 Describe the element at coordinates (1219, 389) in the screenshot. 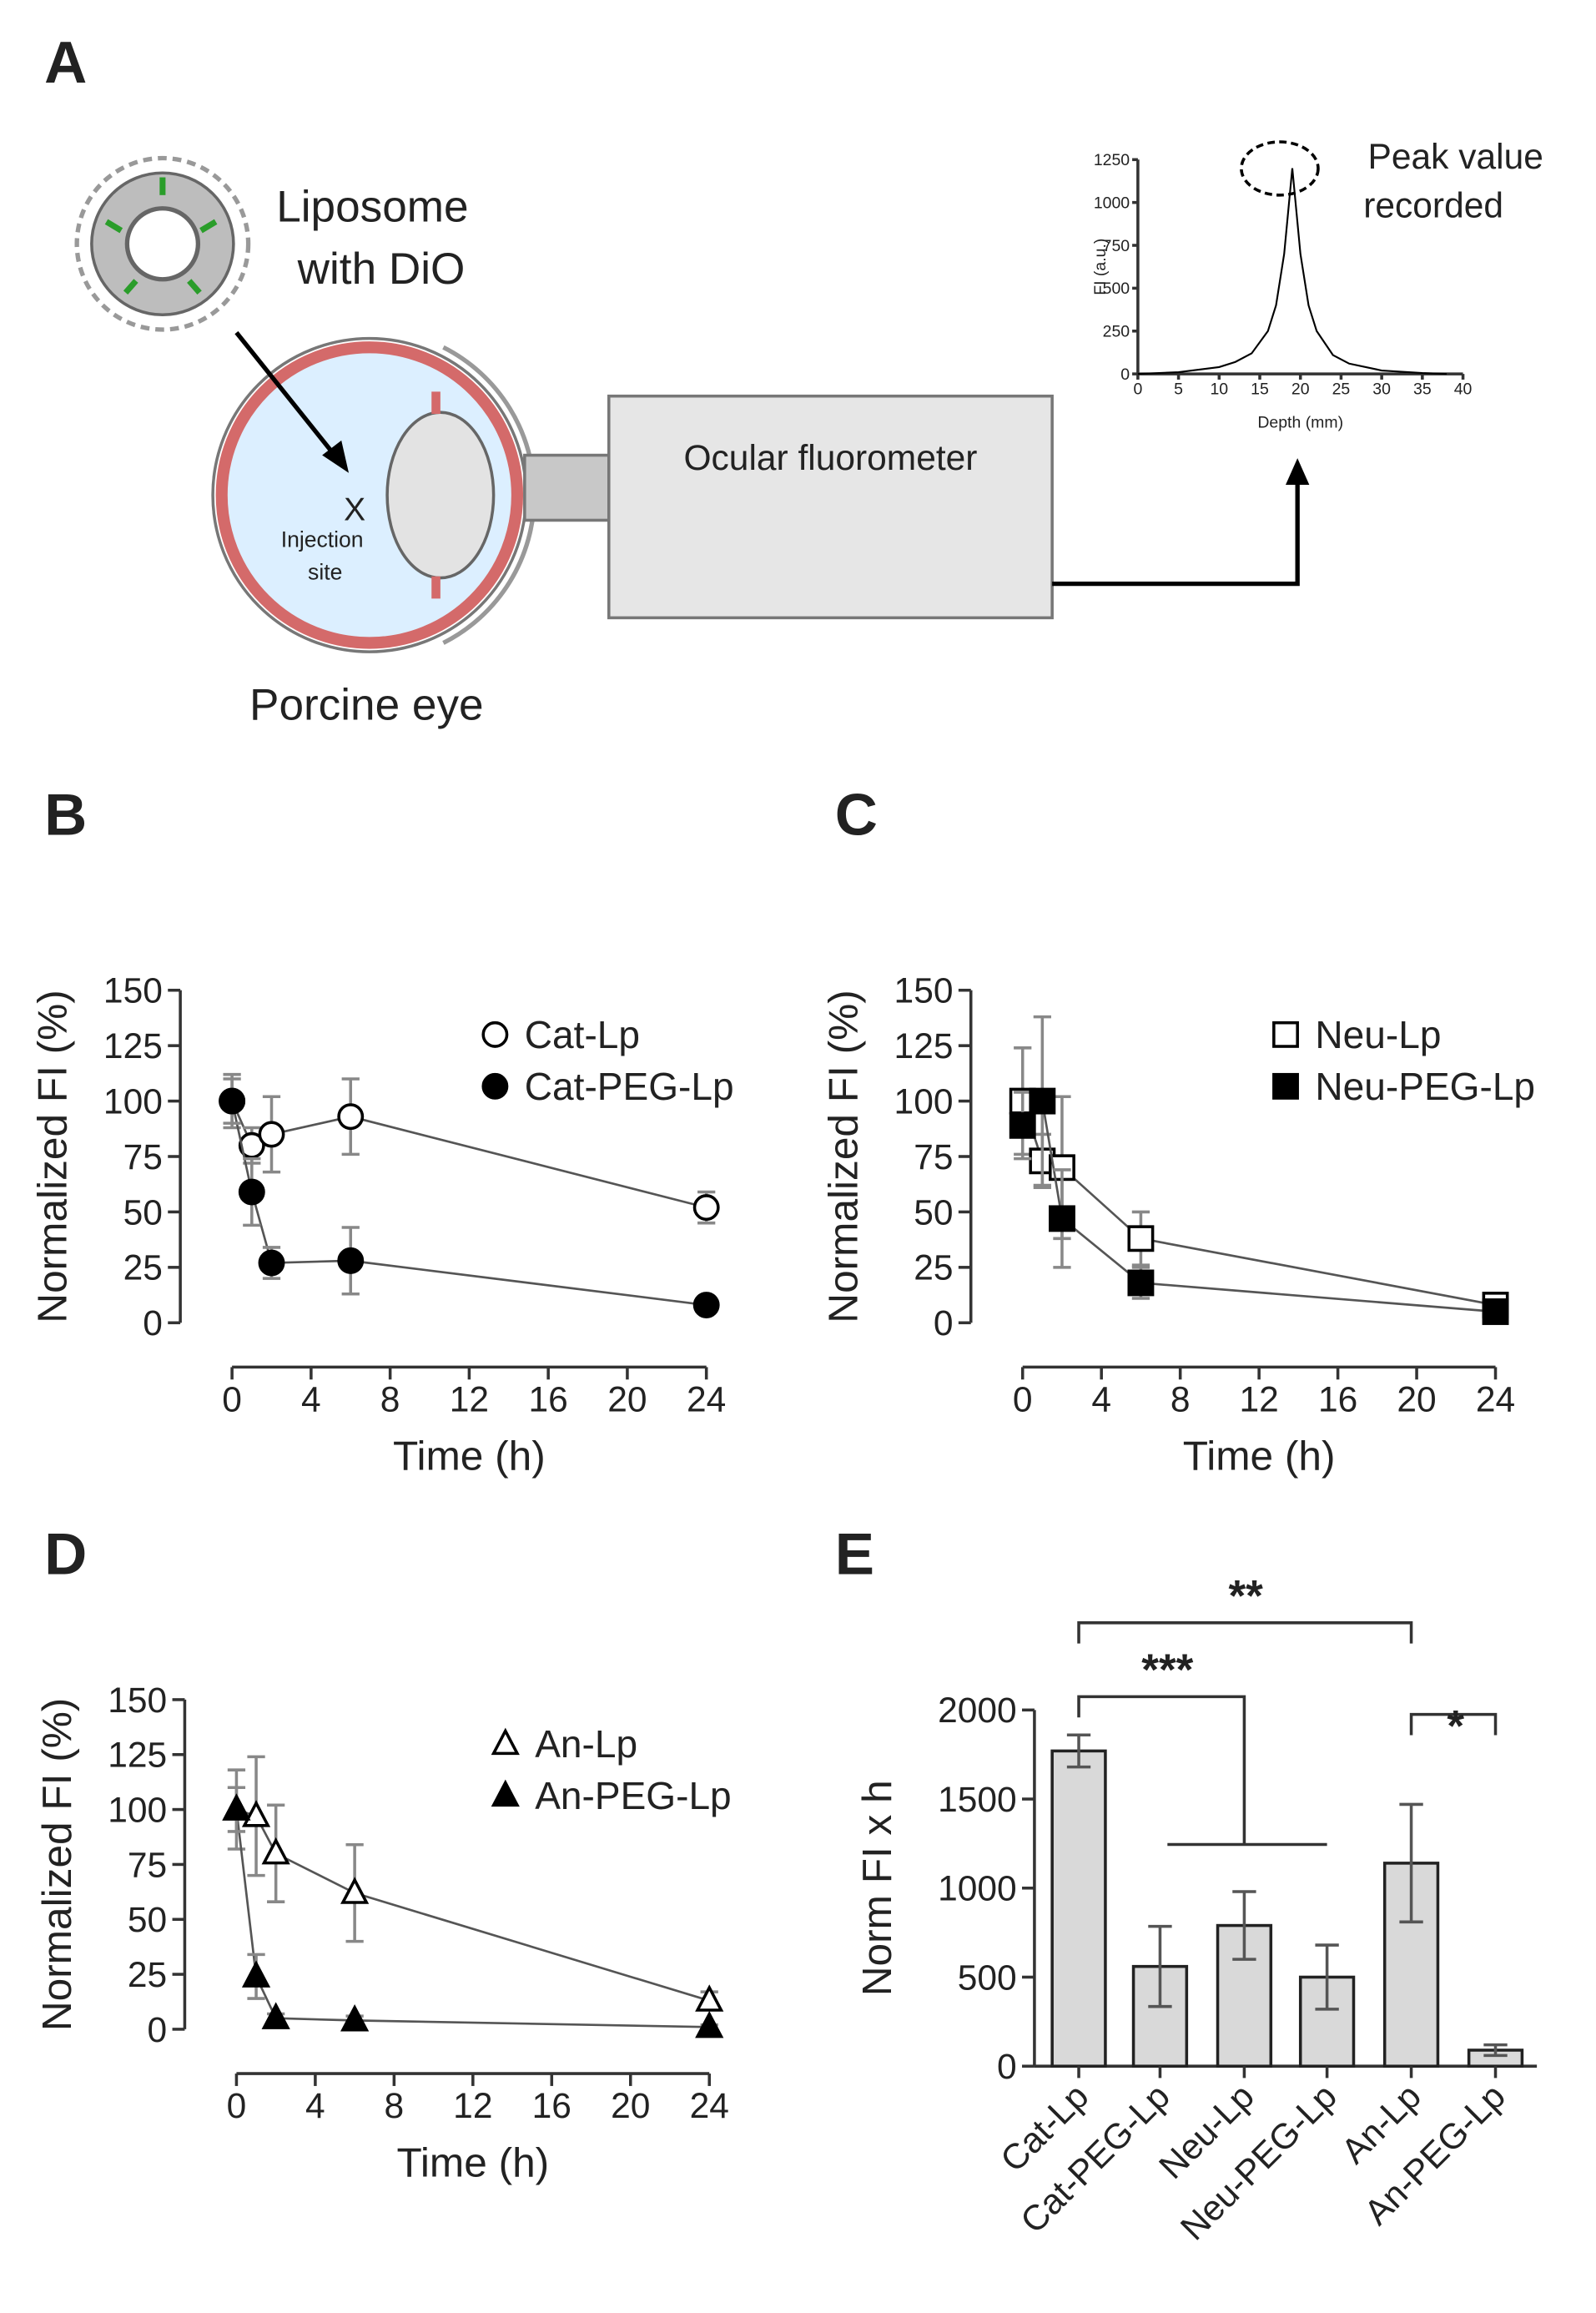

I see `x-tick-label: 10` at that location.